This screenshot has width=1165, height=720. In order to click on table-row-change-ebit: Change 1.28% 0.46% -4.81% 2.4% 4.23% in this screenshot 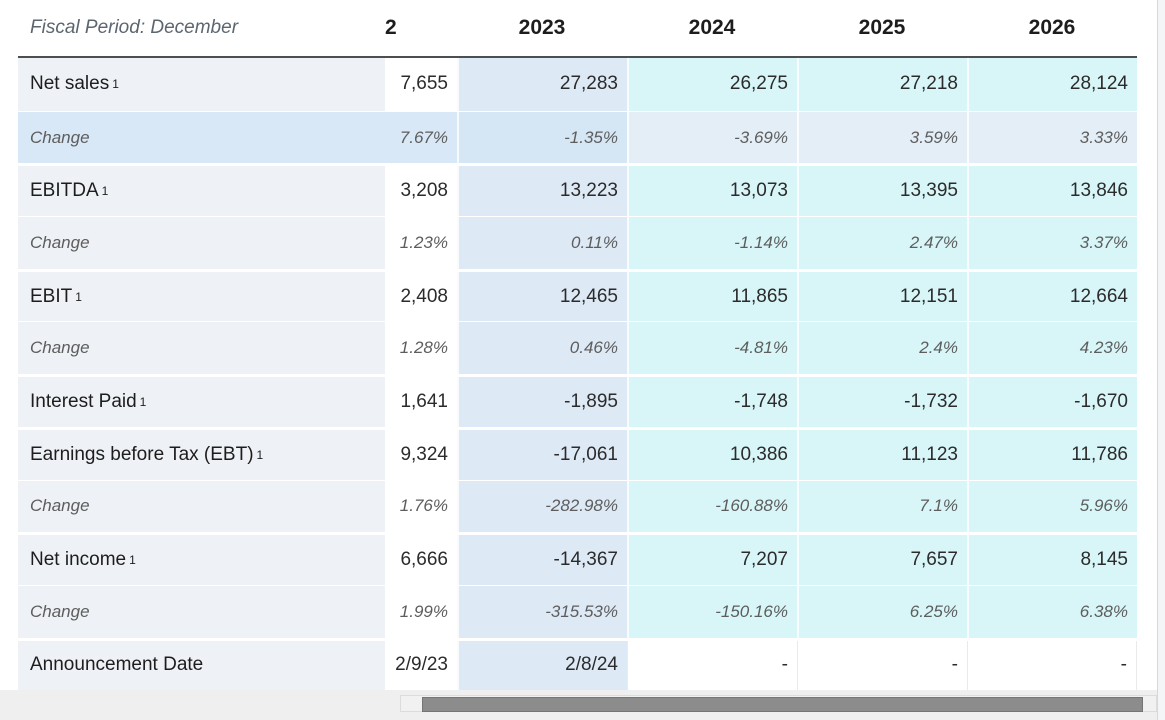, I will do `click(577, 348)`.